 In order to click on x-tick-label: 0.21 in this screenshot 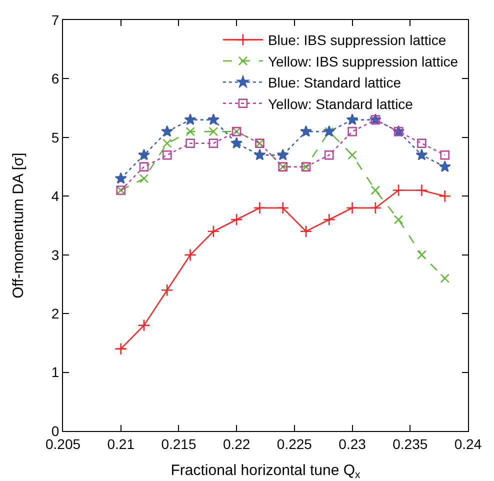, I will do `click(121, 444)`.